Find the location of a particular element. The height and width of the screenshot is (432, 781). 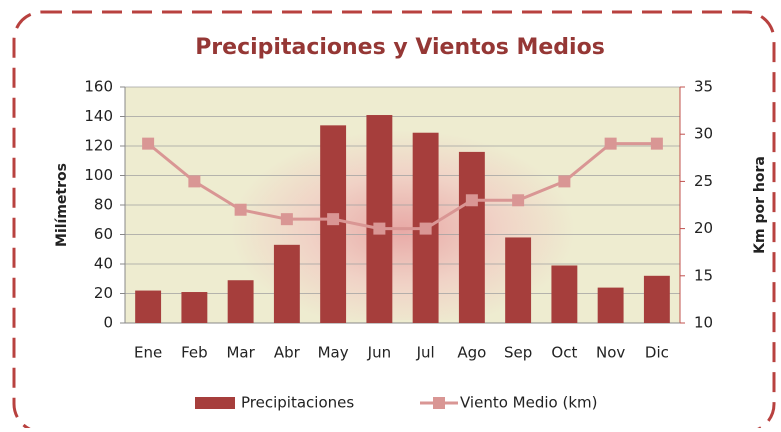

y2-tick-label: 35 is located at coordinates (703, 87).